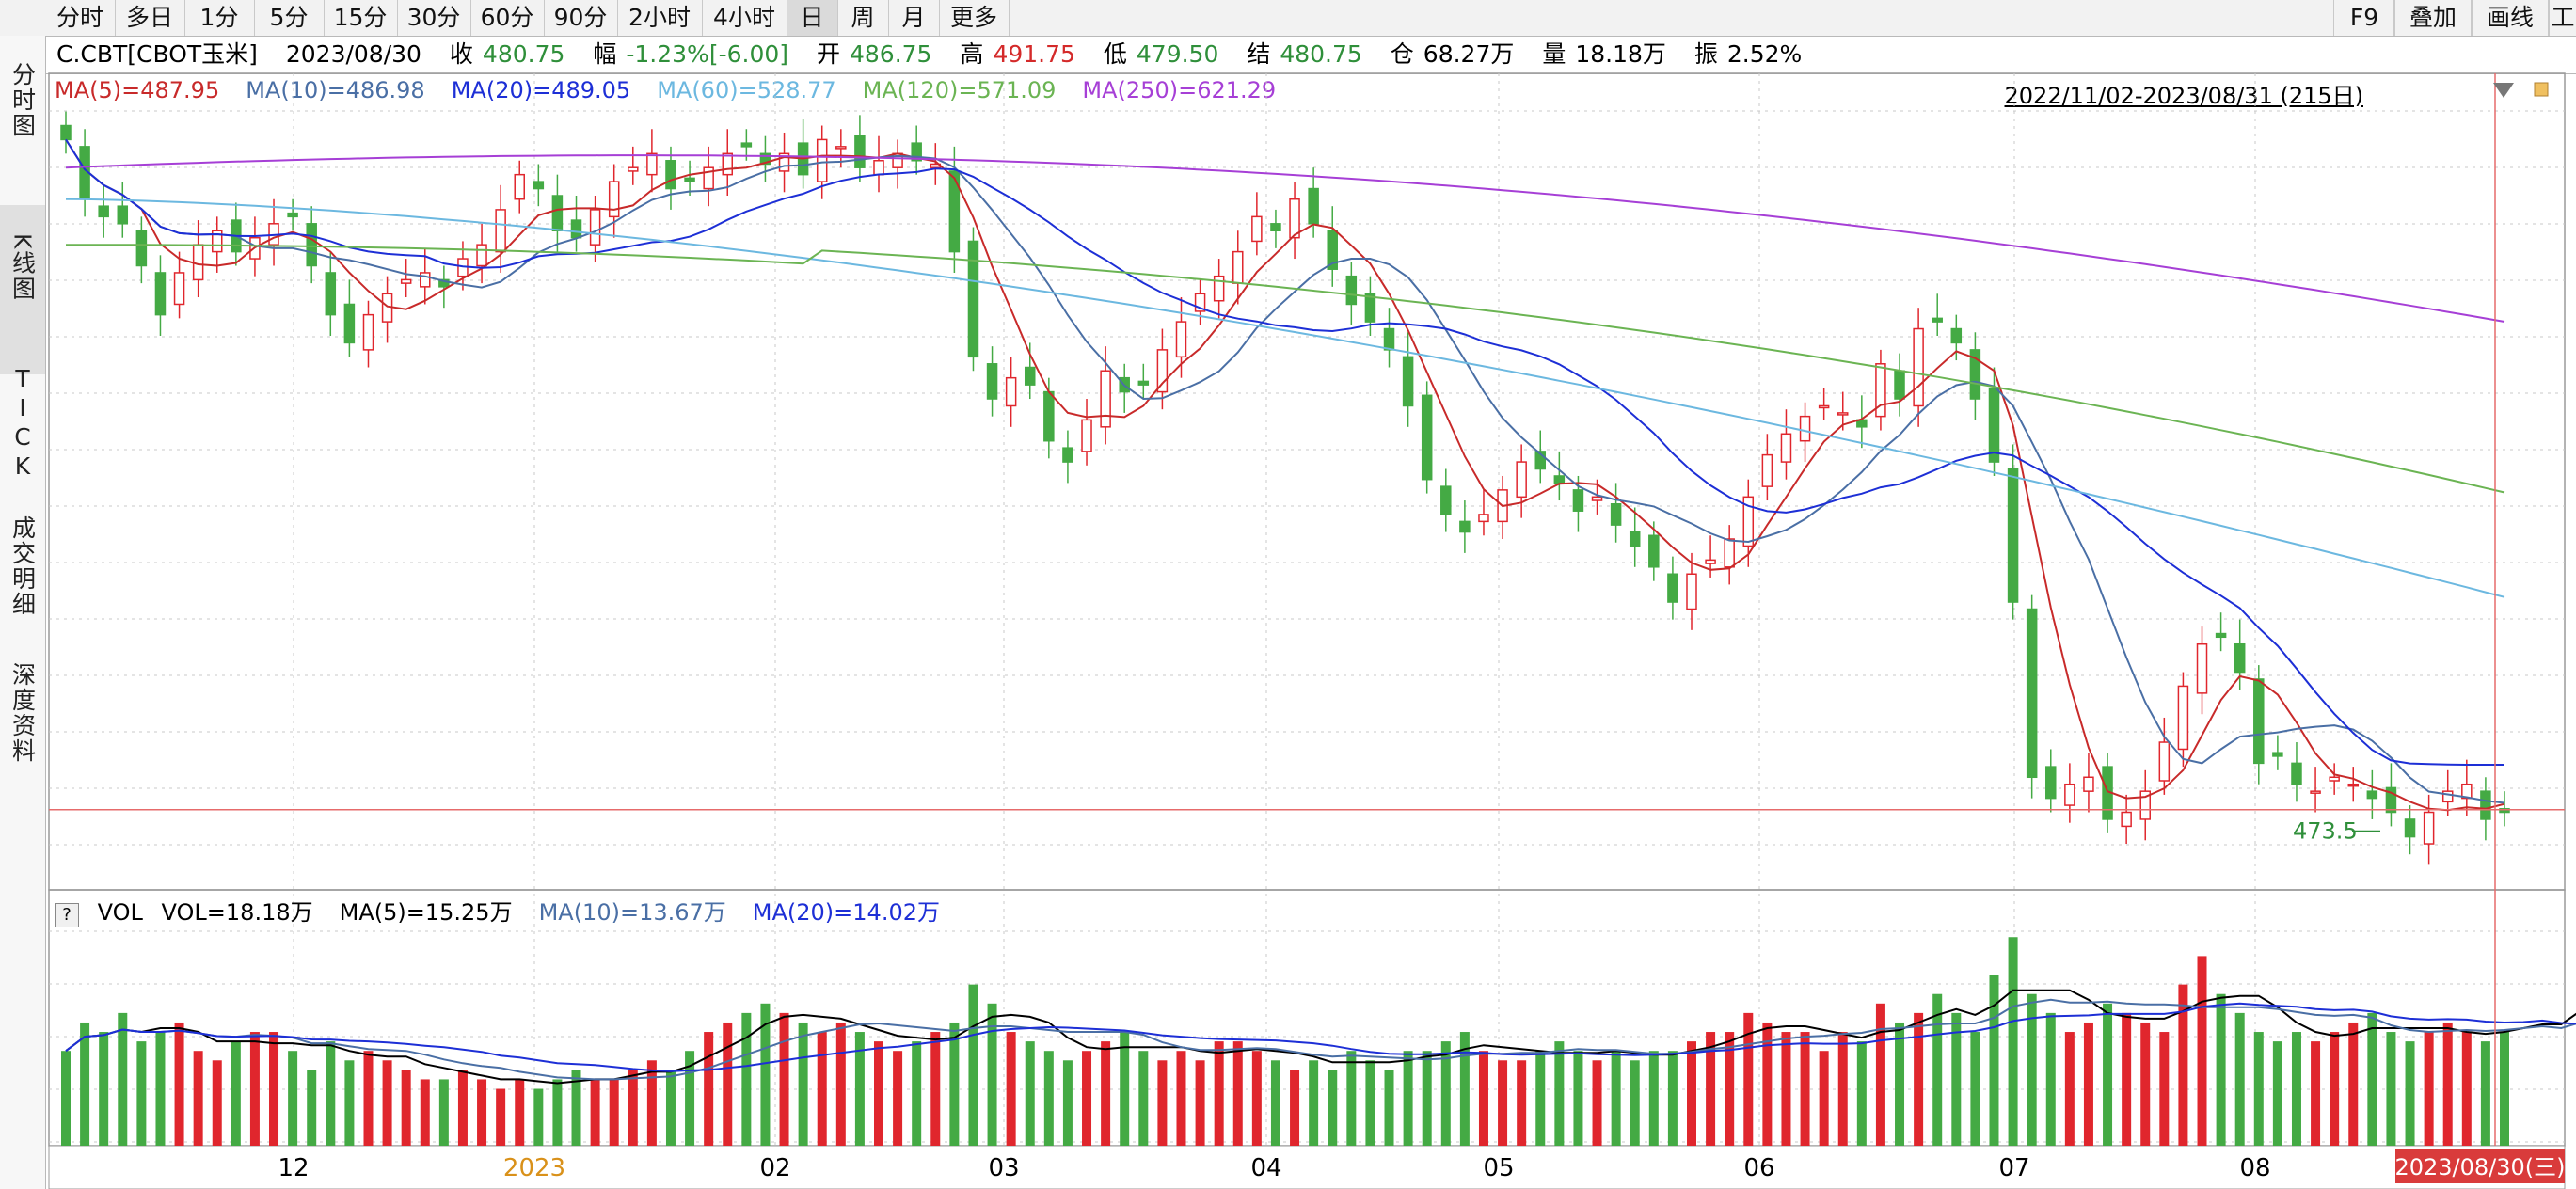 Image resolution: width=2576 pixels, height=1189 pixels. I want to click on vol-help-button: ?, so click(67, 915).